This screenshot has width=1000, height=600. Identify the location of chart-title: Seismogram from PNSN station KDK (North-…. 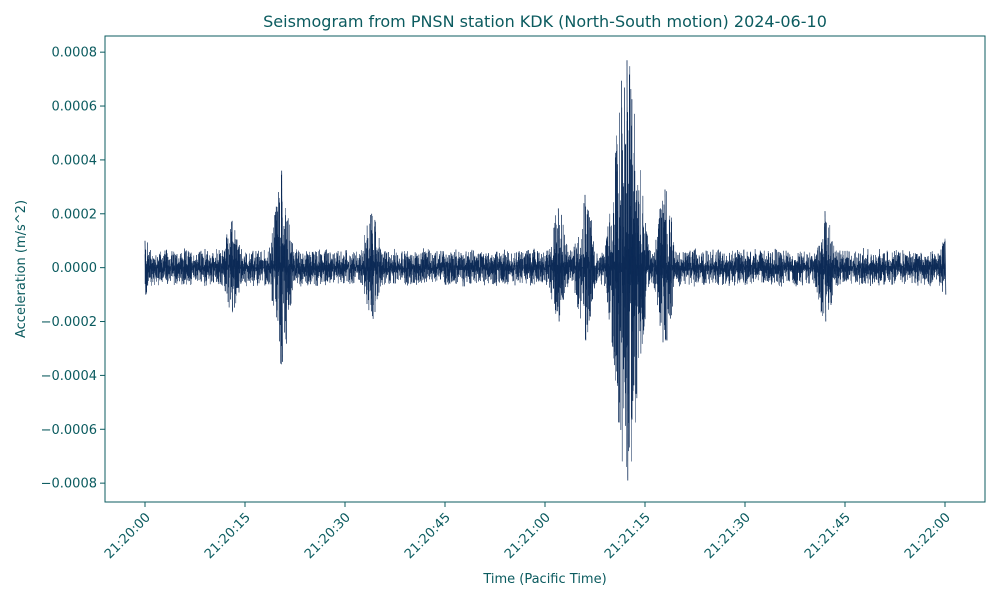
(545, 21).